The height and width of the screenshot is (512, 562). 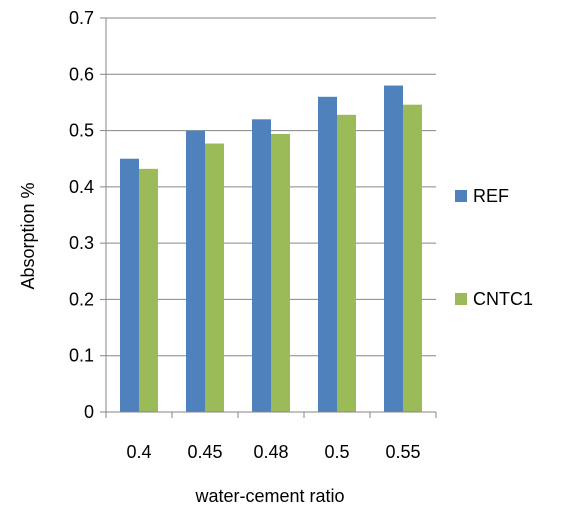 What do you see at coordinates (81, 356) in the screenshot?
I see `y-tick-label: 0.1` at bounding box center [81, 356].